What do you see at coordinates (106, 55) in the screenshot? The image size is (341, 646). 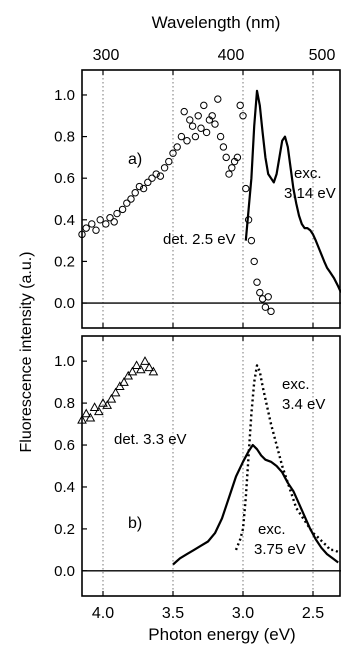 I see `top-tick-300: 300` at bounding box center [106, 55].